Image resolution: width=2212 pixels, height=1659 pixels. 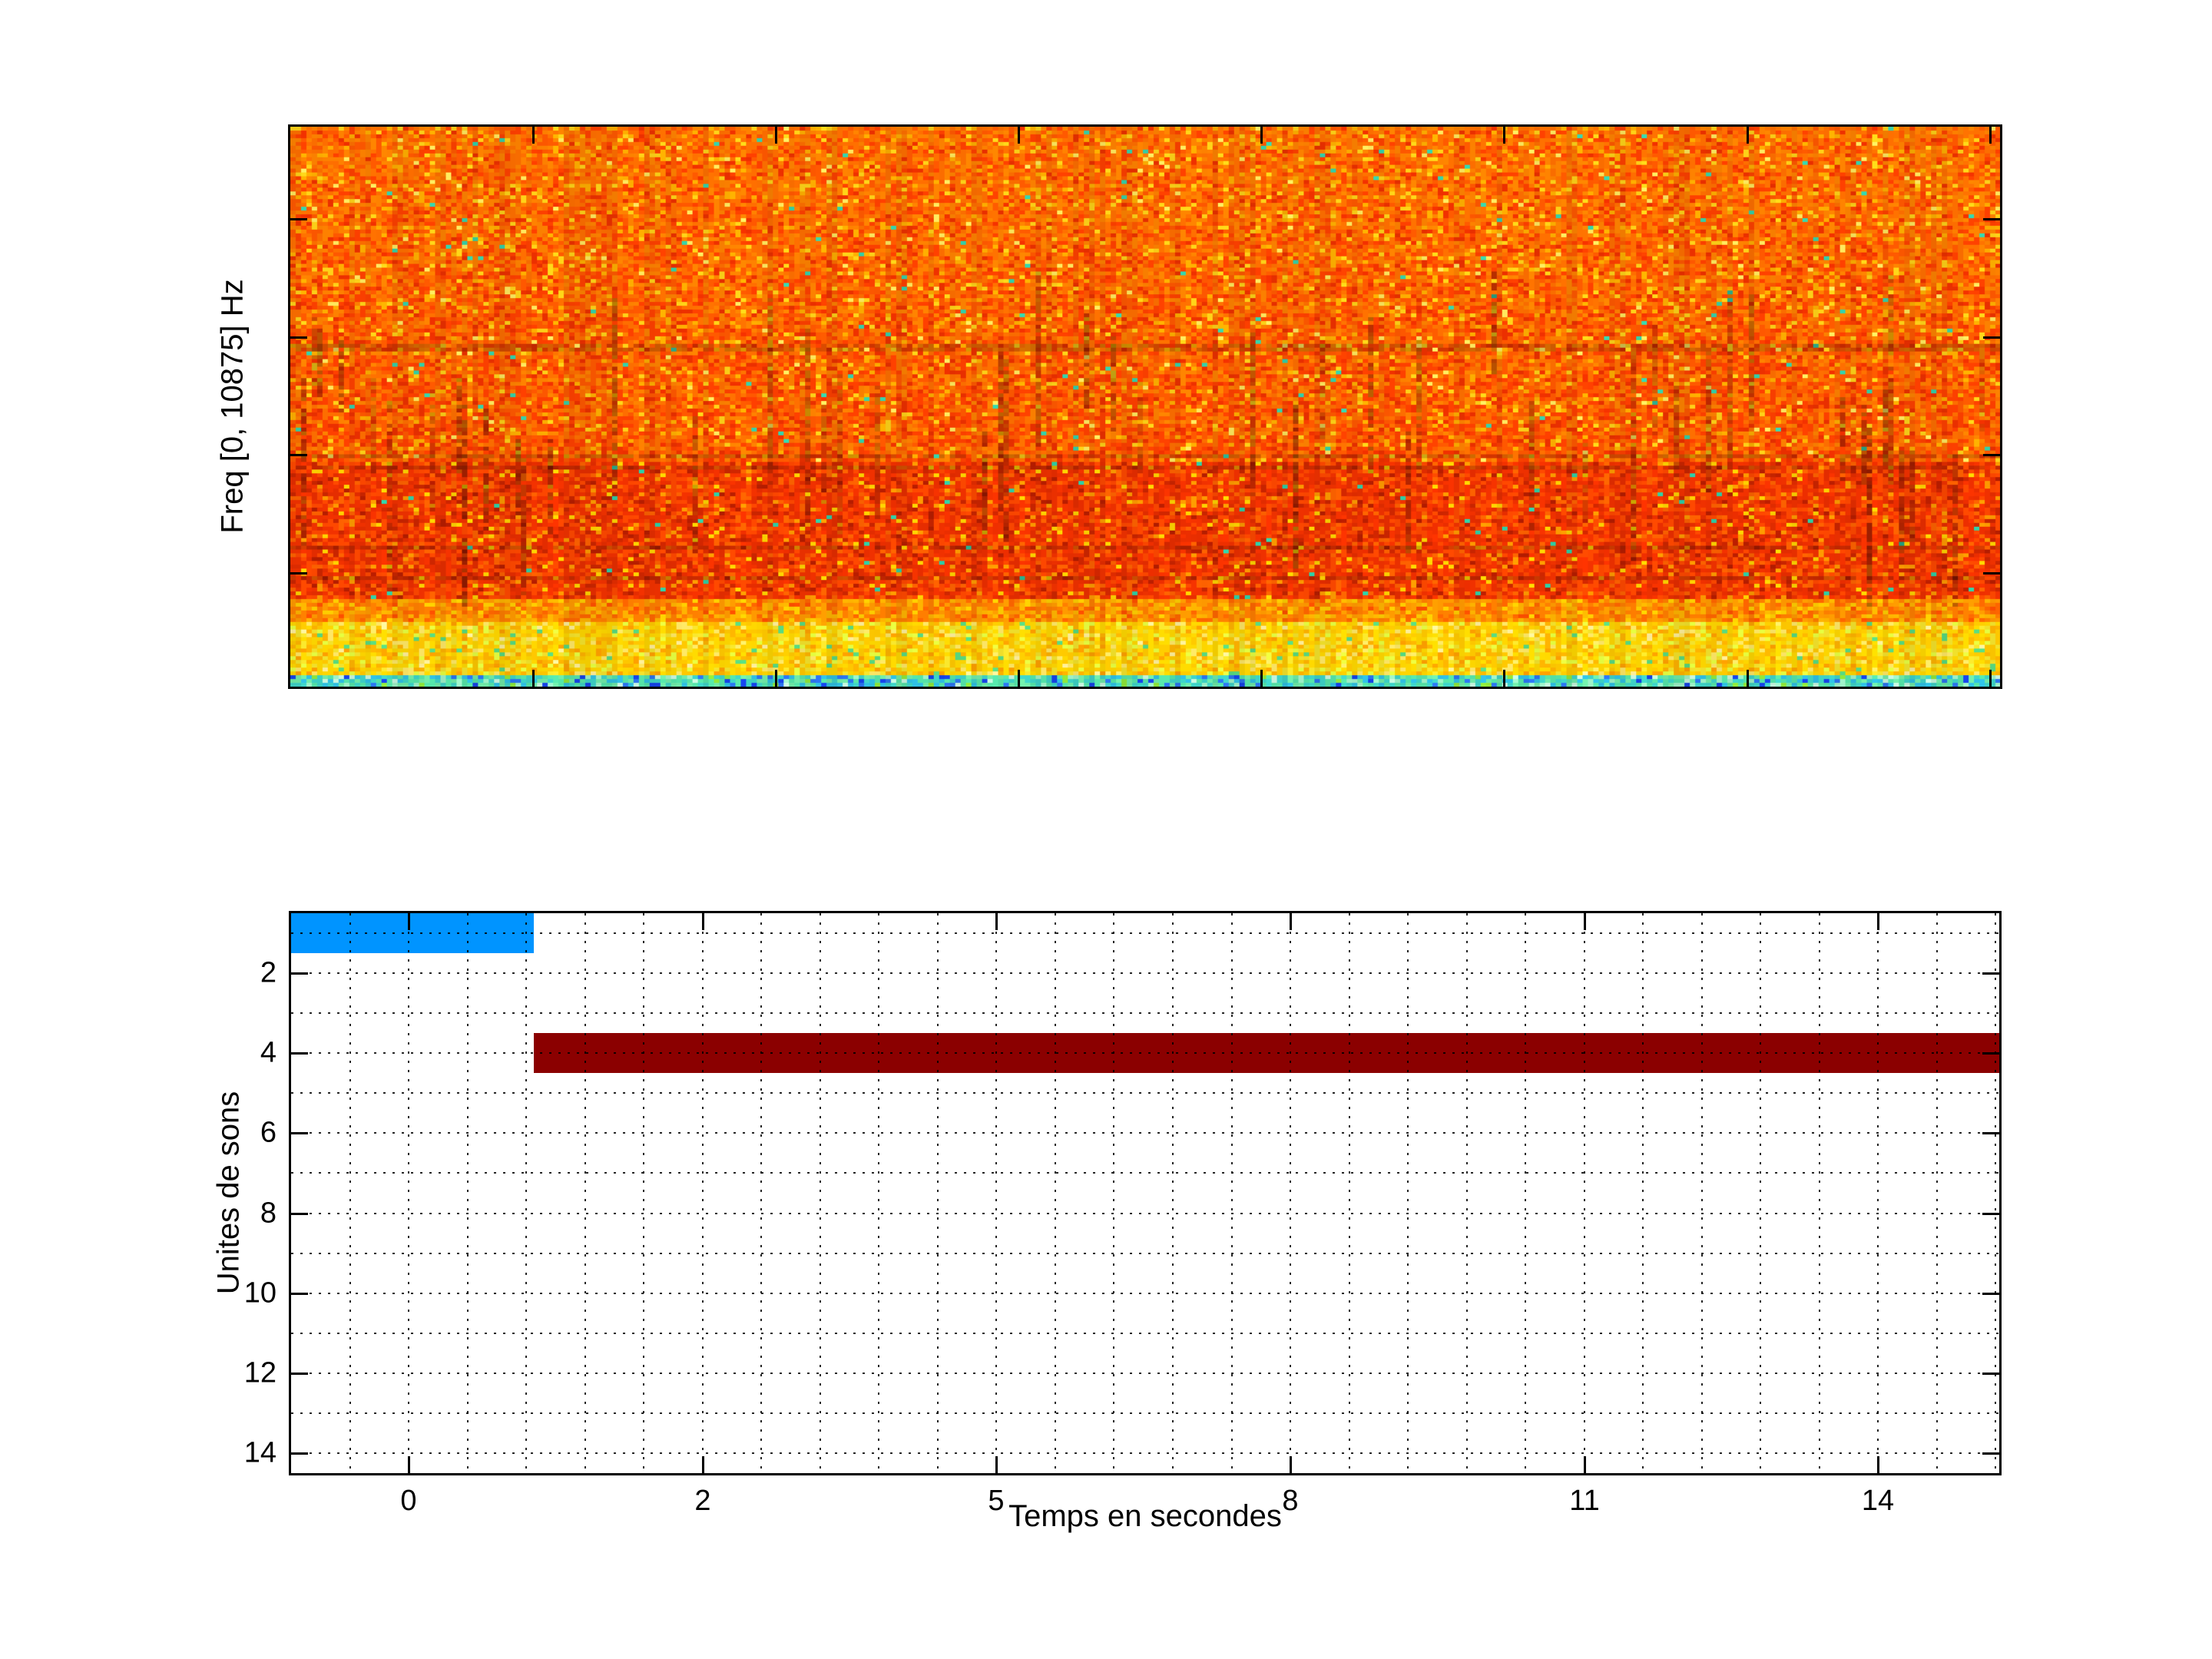 I want to click on spectrogram-ylabel: Freq [0, 10875] Hz, so click(x=233, y=406).